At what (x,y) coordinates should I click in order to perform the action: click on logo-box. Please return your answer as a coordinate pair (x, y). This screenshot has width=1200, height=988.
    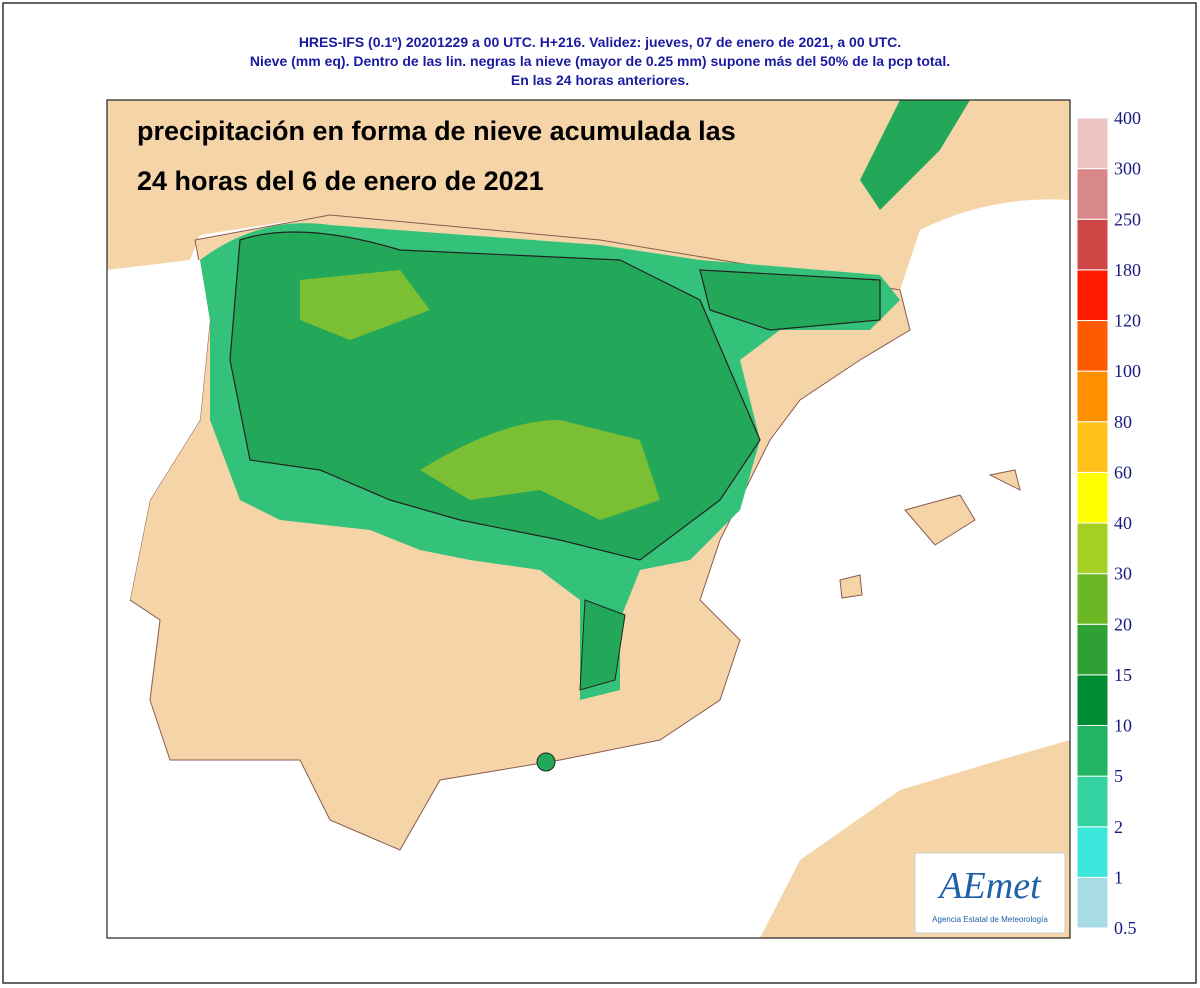
    Looking at the image, I should click on (990, 893).